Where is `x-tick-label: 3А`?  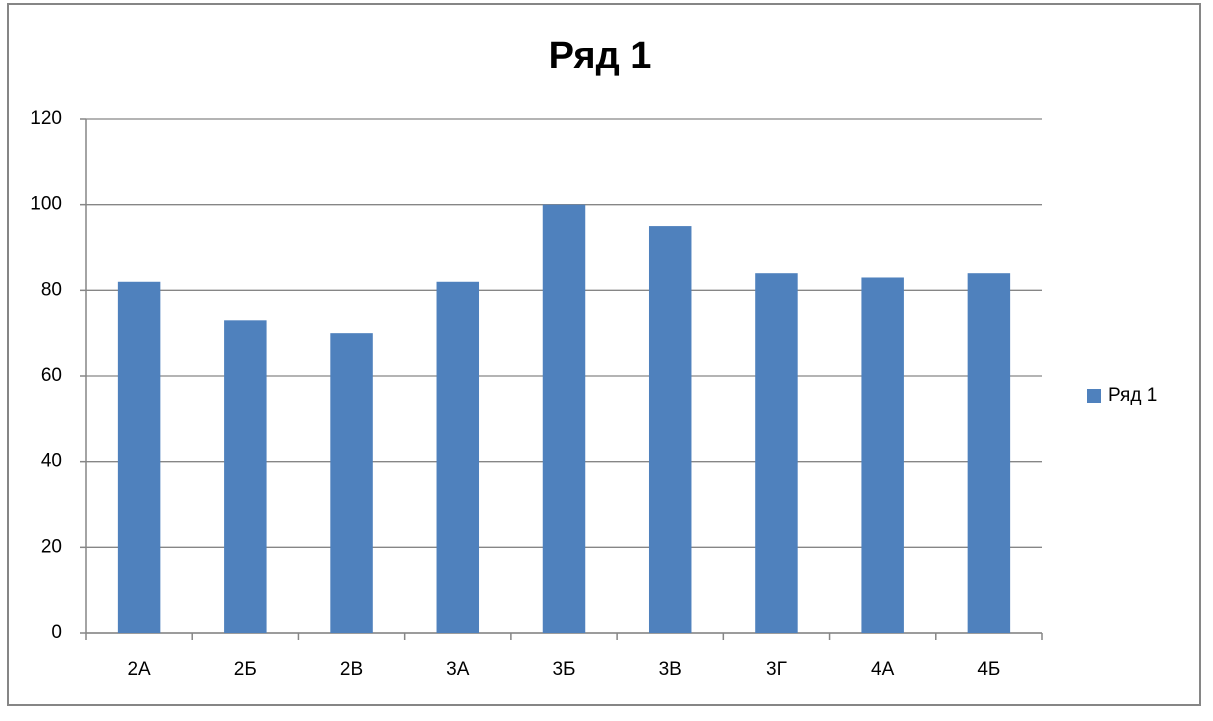 x-tick-label: 3А is located at coordinates (458, 669).